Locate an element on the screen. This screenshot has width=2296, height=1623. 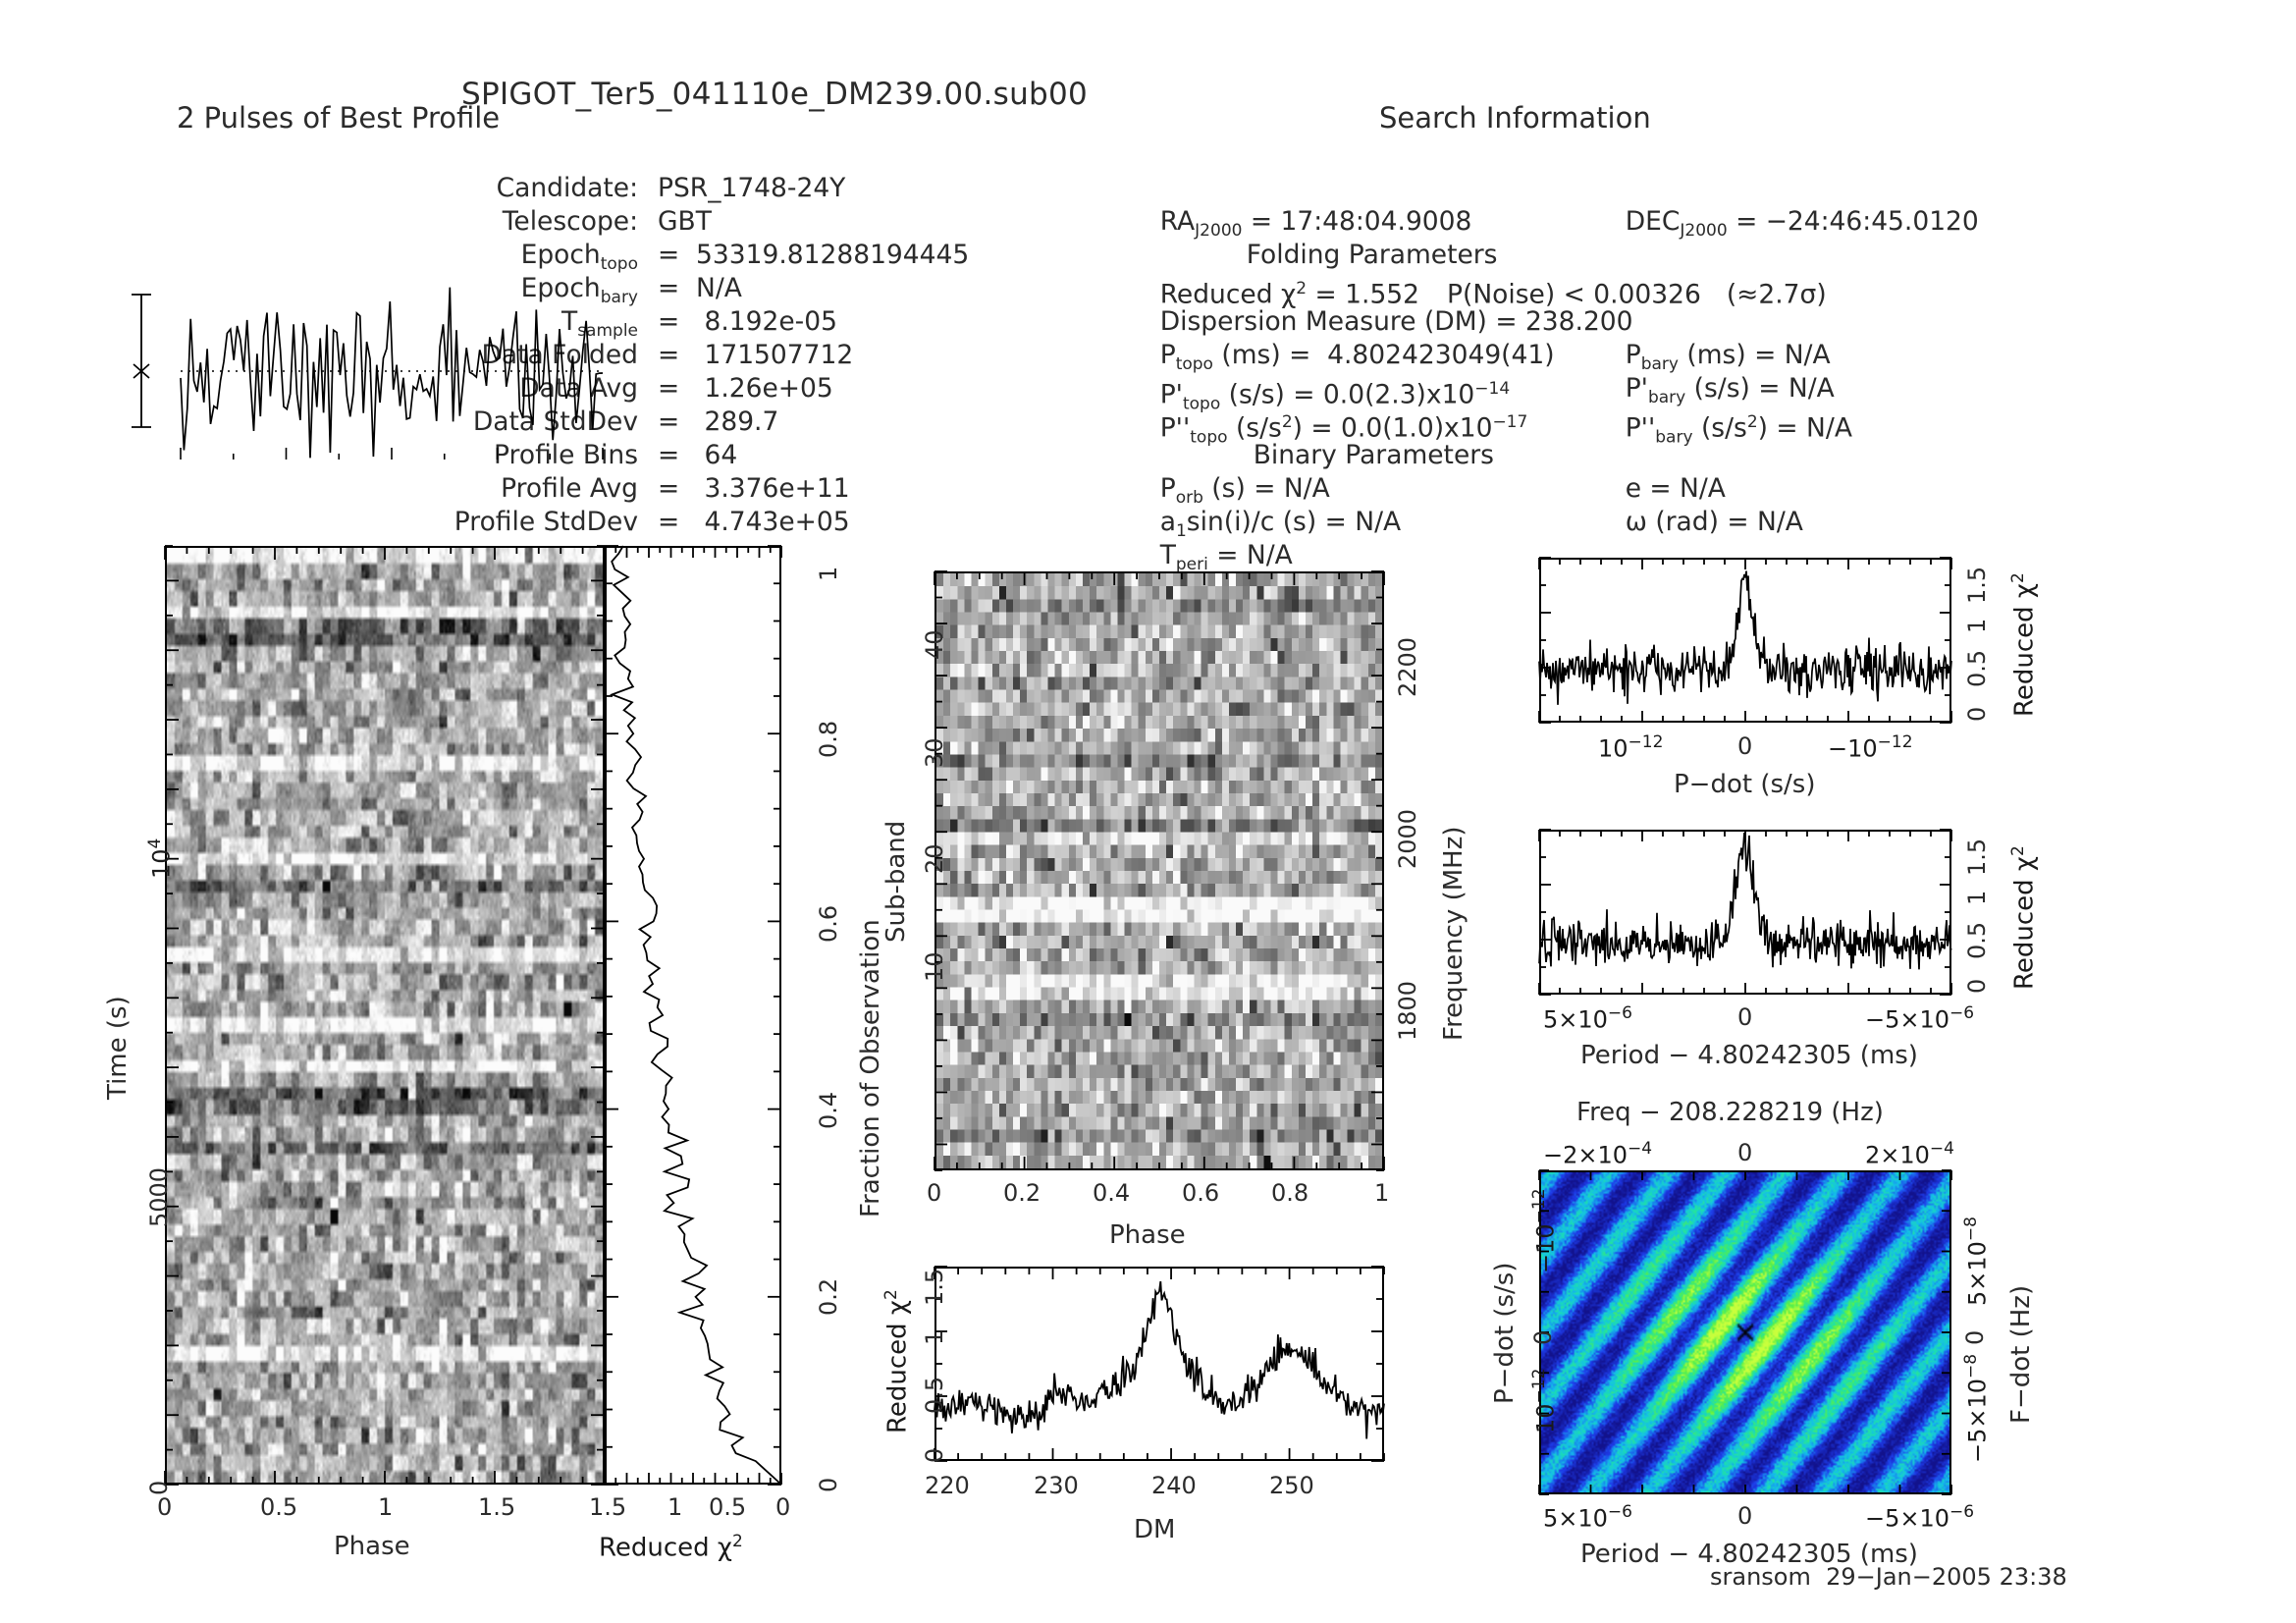
pc-ylabel-text: Reduced χ is located at coordinates (2024, 923).